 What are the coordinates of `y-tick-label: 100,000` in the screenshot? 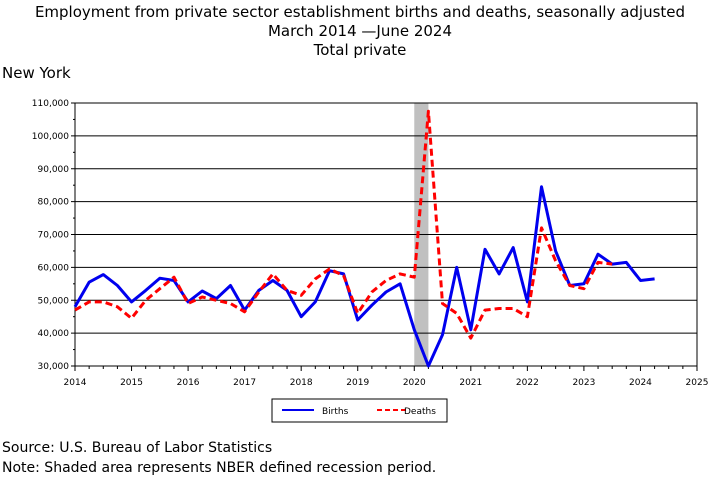 It's located at (50, 137).